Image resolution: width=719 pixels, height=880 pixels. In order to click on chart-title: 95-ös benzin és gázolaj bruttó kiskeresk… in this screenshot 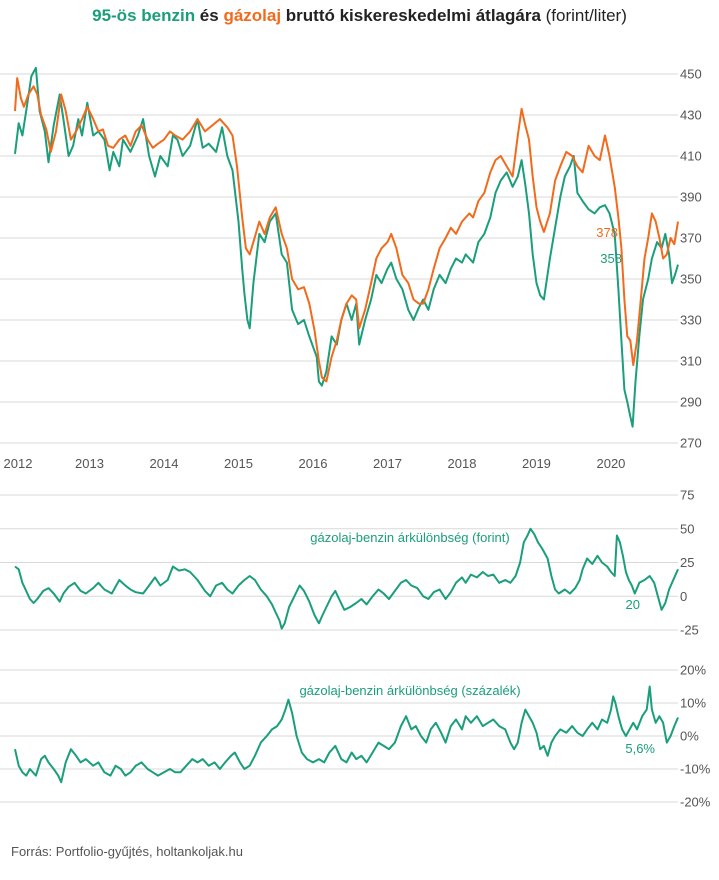, I will do `click(359, 16)`.